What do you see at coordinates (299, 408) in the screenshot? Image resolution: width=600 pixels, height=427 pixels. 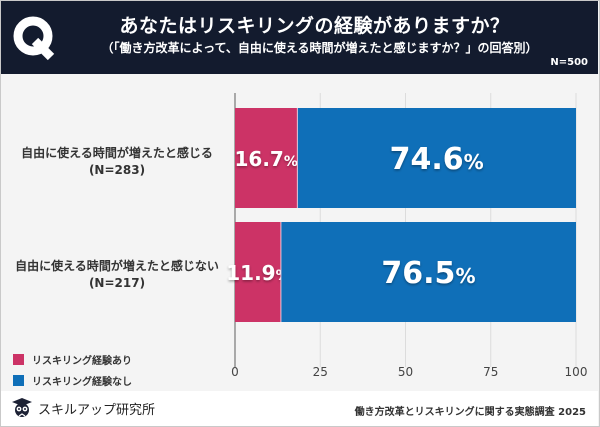 I see `footer: スキルアップ研究所 働き方改革とリスキリングに関する実態調査 2025` at bounding box center [299, 408].